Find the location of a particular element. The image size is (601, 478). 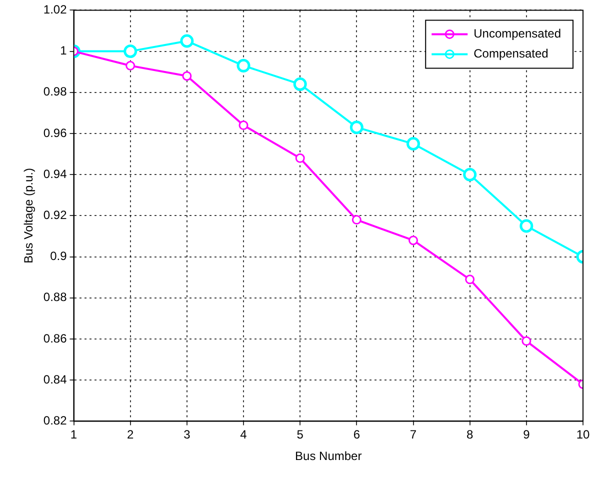

x-tick-label: 9 is located at coordinates (526, 435).